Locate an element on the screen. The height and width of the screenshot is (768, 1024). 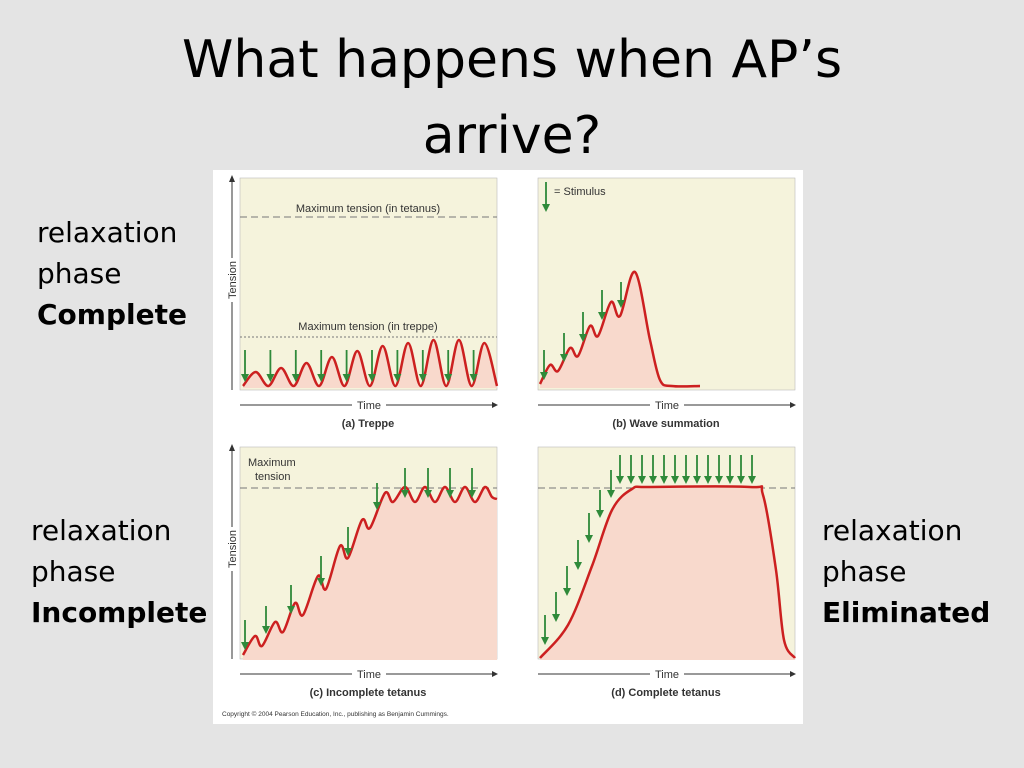
panel-caption: (b) Wave summation is located at coordinates (665, 424).